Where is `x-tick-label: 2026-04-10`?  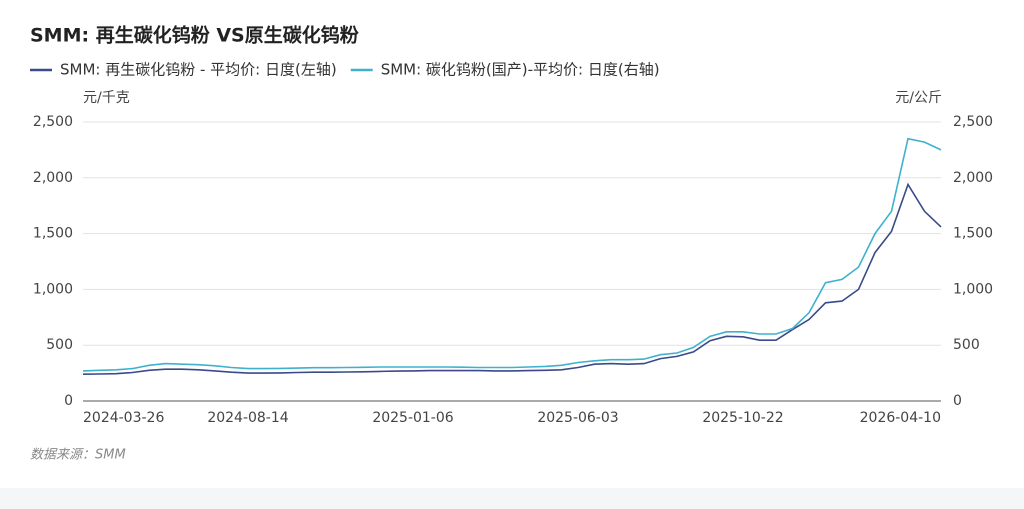
x-tick-label: 2026-04-10 is located at coordinates (900, 418).